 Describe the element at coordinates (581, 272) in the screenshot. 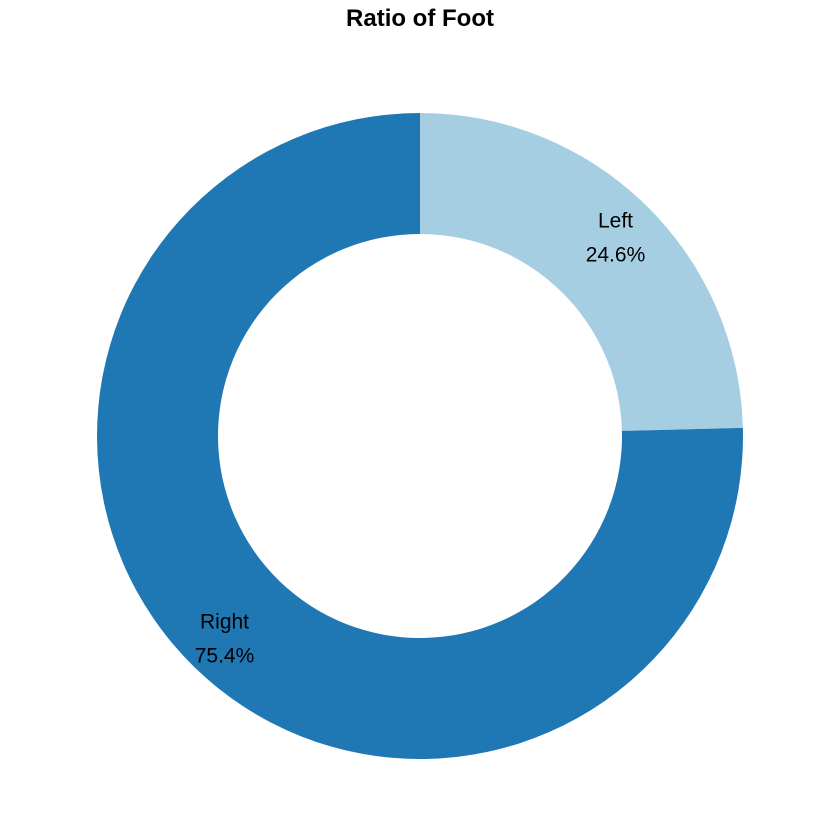

I see `donut-slice-left` at that location.